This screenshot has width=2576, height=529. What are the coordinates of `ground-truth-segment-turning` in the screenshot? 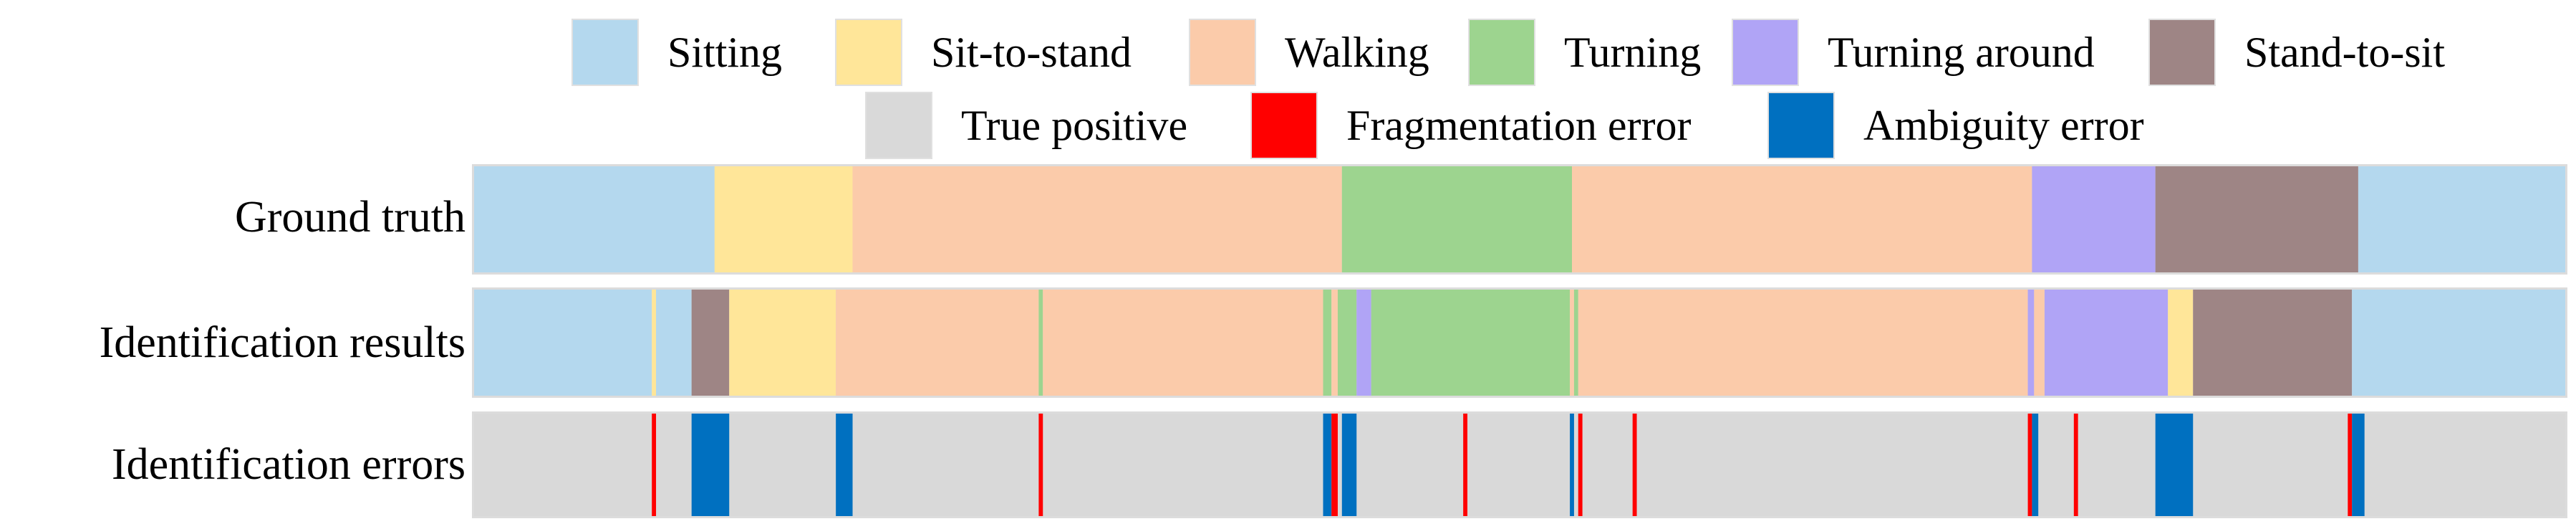 It's located at (1456, 219).